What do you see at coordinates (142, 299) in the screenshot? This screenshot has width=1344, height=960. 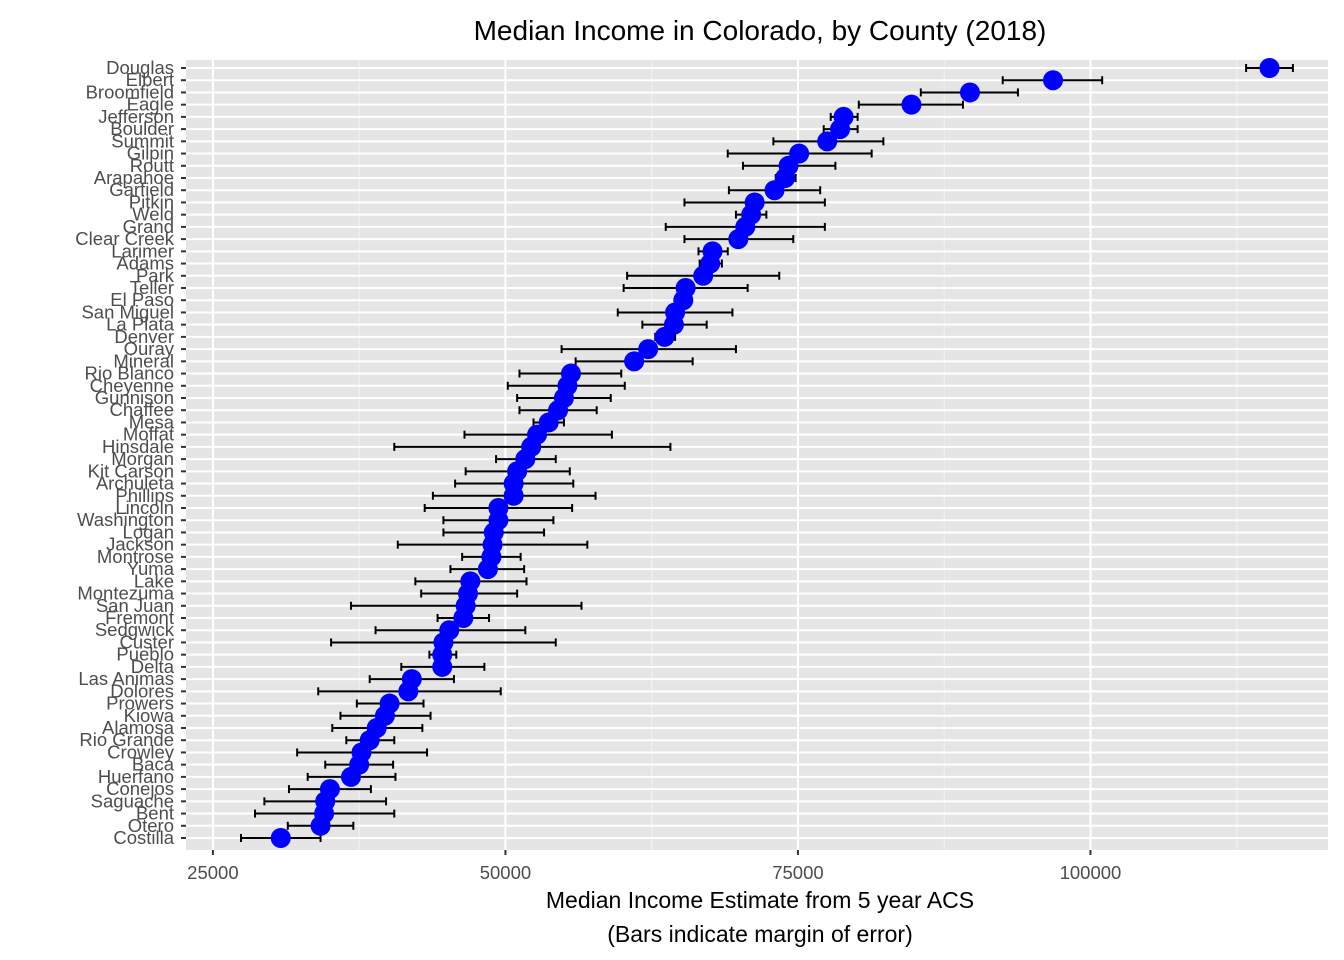 I see `y-tick-label: El Paso` at bounding box center [142, 299].